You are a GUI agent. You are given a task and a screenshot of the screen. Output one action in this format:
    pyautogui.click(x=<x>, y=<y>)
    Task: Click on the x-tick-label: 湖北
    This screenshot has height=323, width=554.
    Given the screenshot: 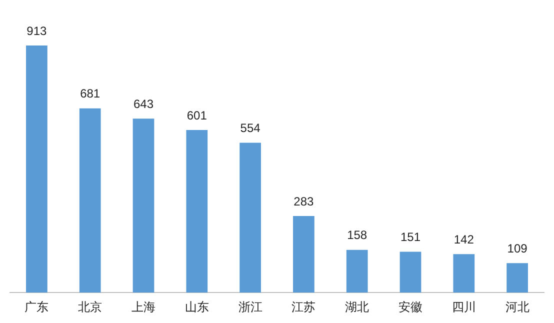 What is the action you would take?
    pyautogui.click(x=357, y=307)
    